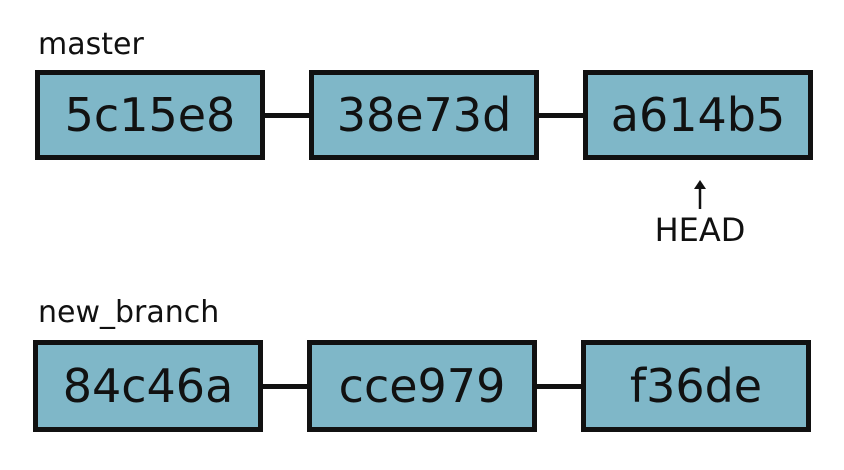 The height and width of the screenshot is (470, 844). I want to click on commit-hash: 84c46a, so click(148, 386).